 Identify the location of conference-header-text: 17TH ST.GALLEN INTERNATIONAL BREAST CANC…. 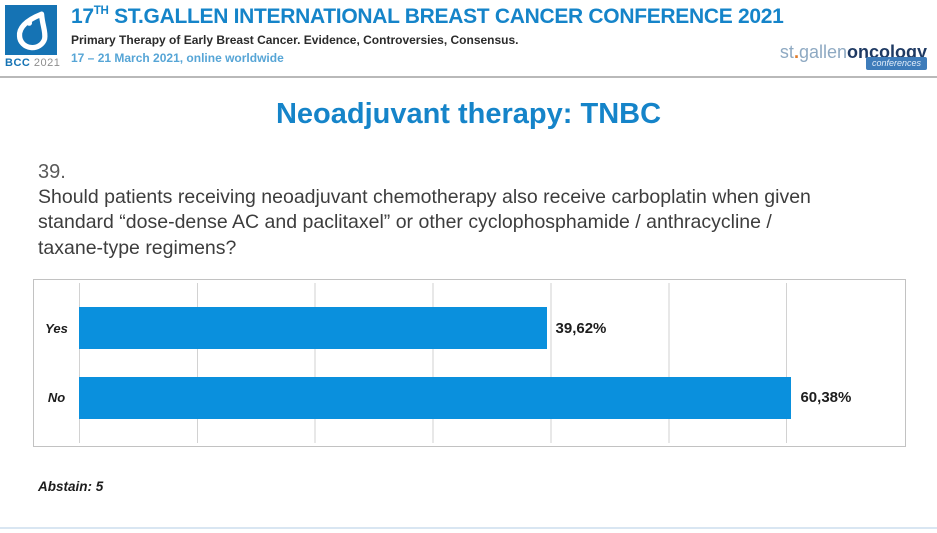
(500, 35).